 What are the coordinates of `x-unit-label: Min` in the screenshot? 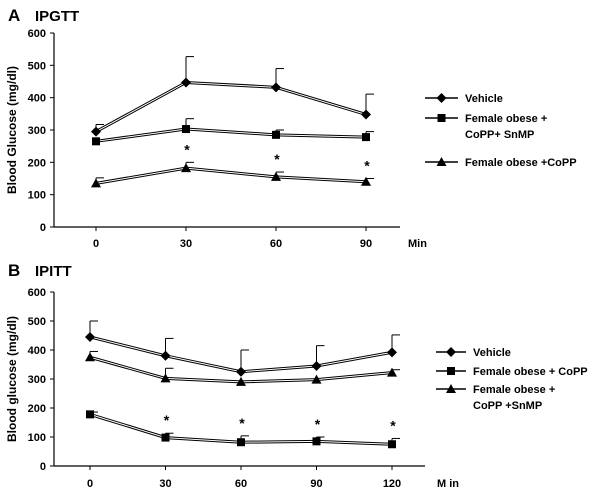 It's located at (417, 244).